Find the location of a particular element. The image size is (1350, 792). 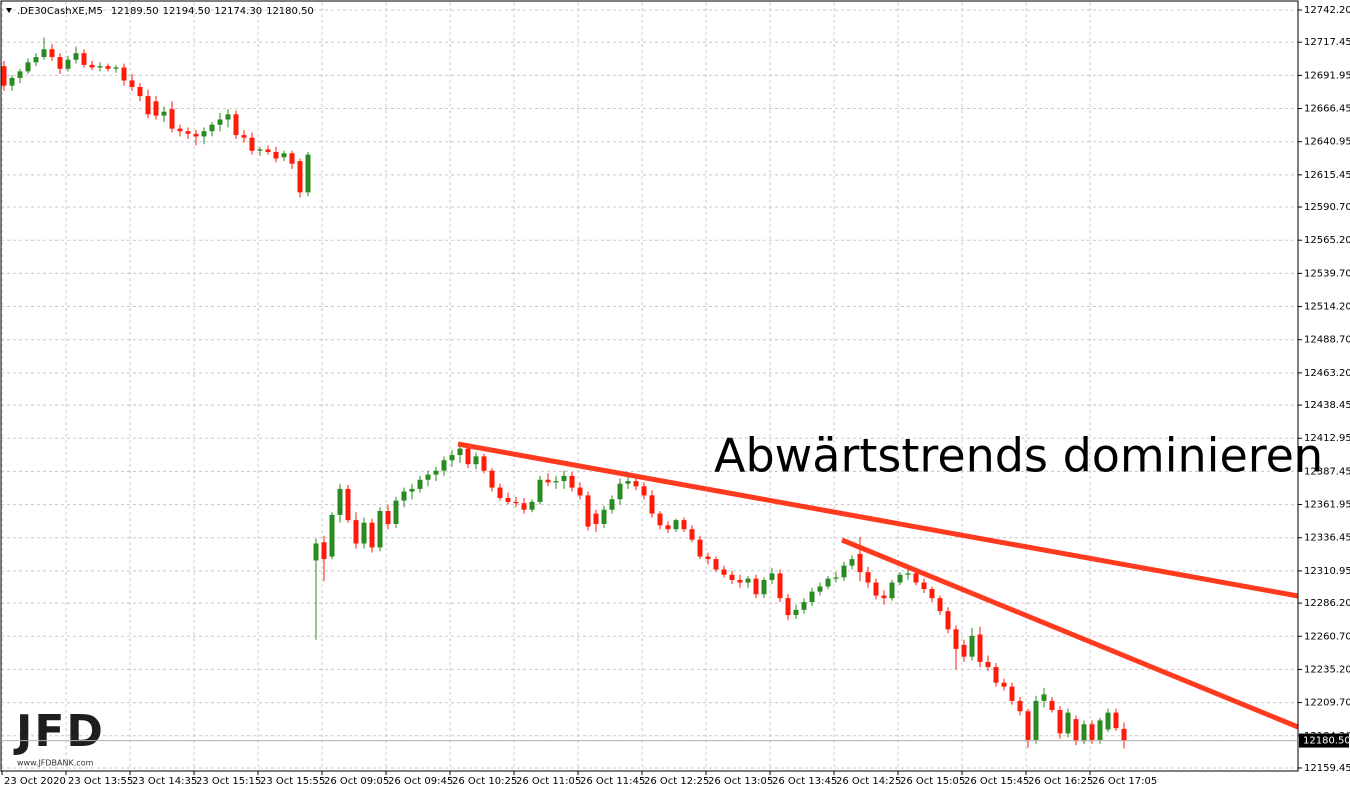

symbol: .DE30CashXE,M5 is located at coordinates (60, 11).